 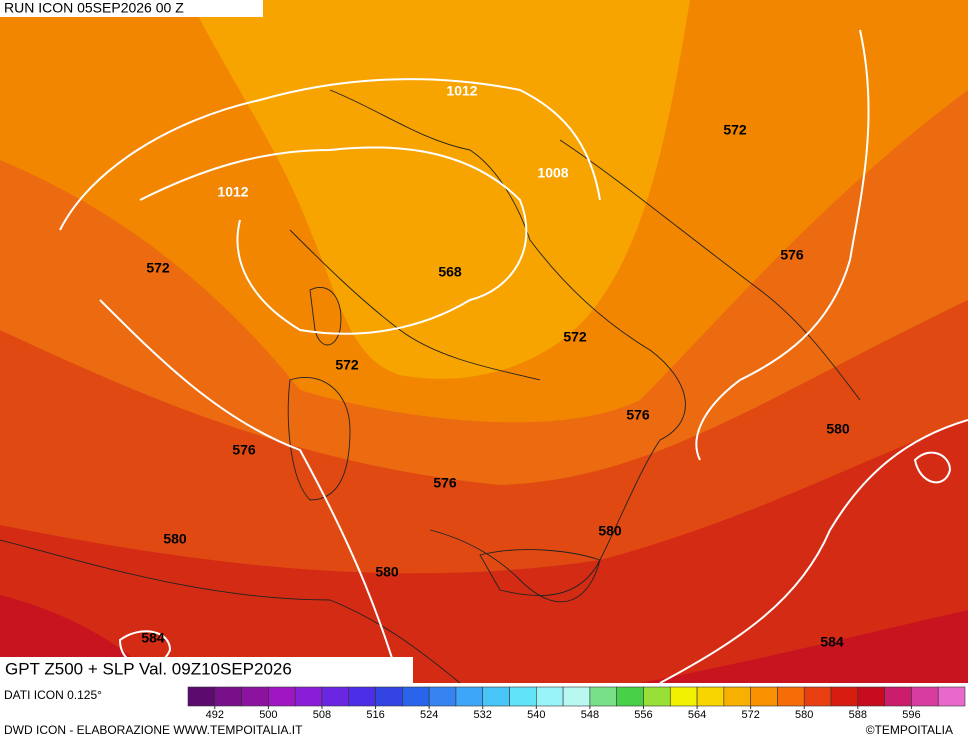 I want to click on run-label: RUN ICON 05SEP2026 00 Z, so click(x=94, y=8).